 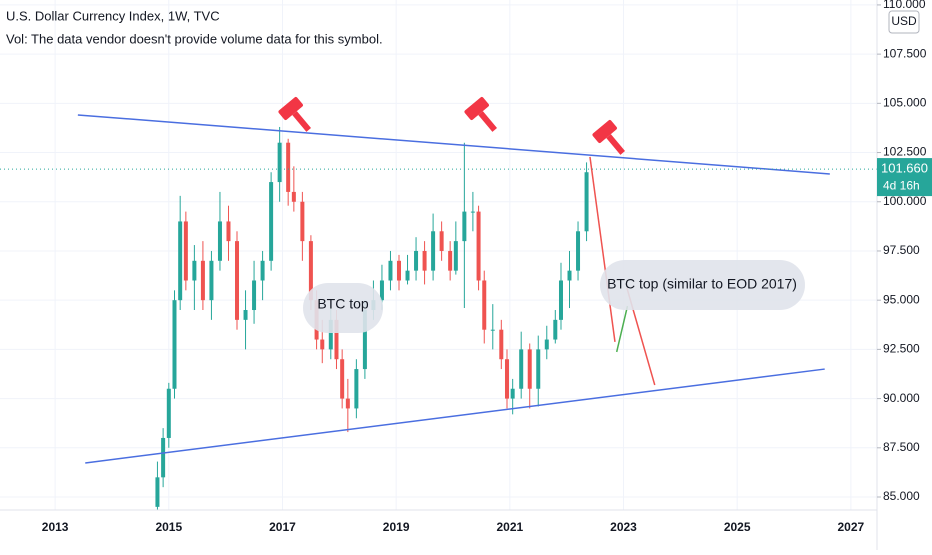 What do you see at coordinates (901, 299) in the screenshot?
I see `y-tick-label: 95.000` at bounding box center [901, 299].